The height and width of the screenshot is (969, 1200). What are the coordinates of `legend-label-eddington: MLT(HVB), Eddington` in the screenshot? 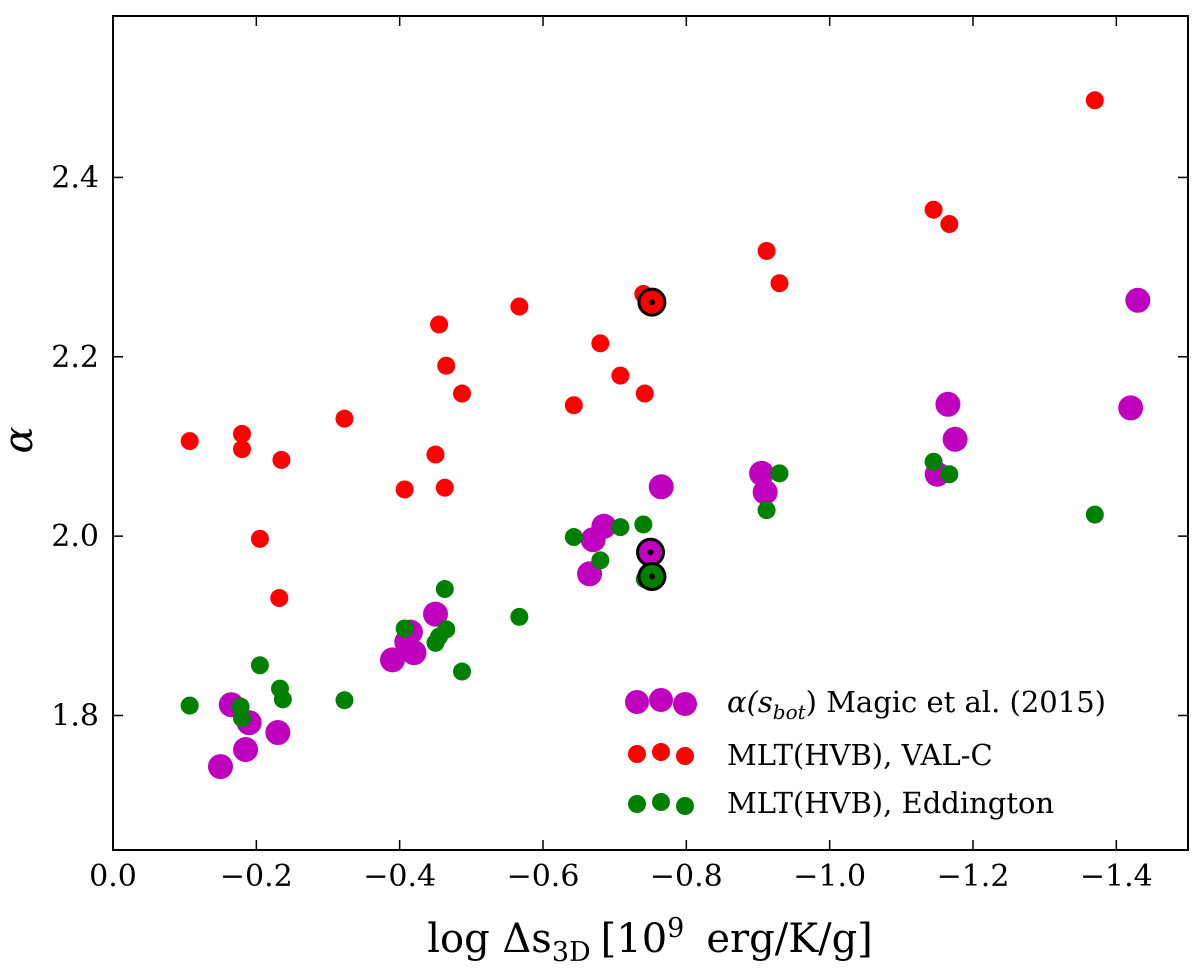 It's located at (890, 803).